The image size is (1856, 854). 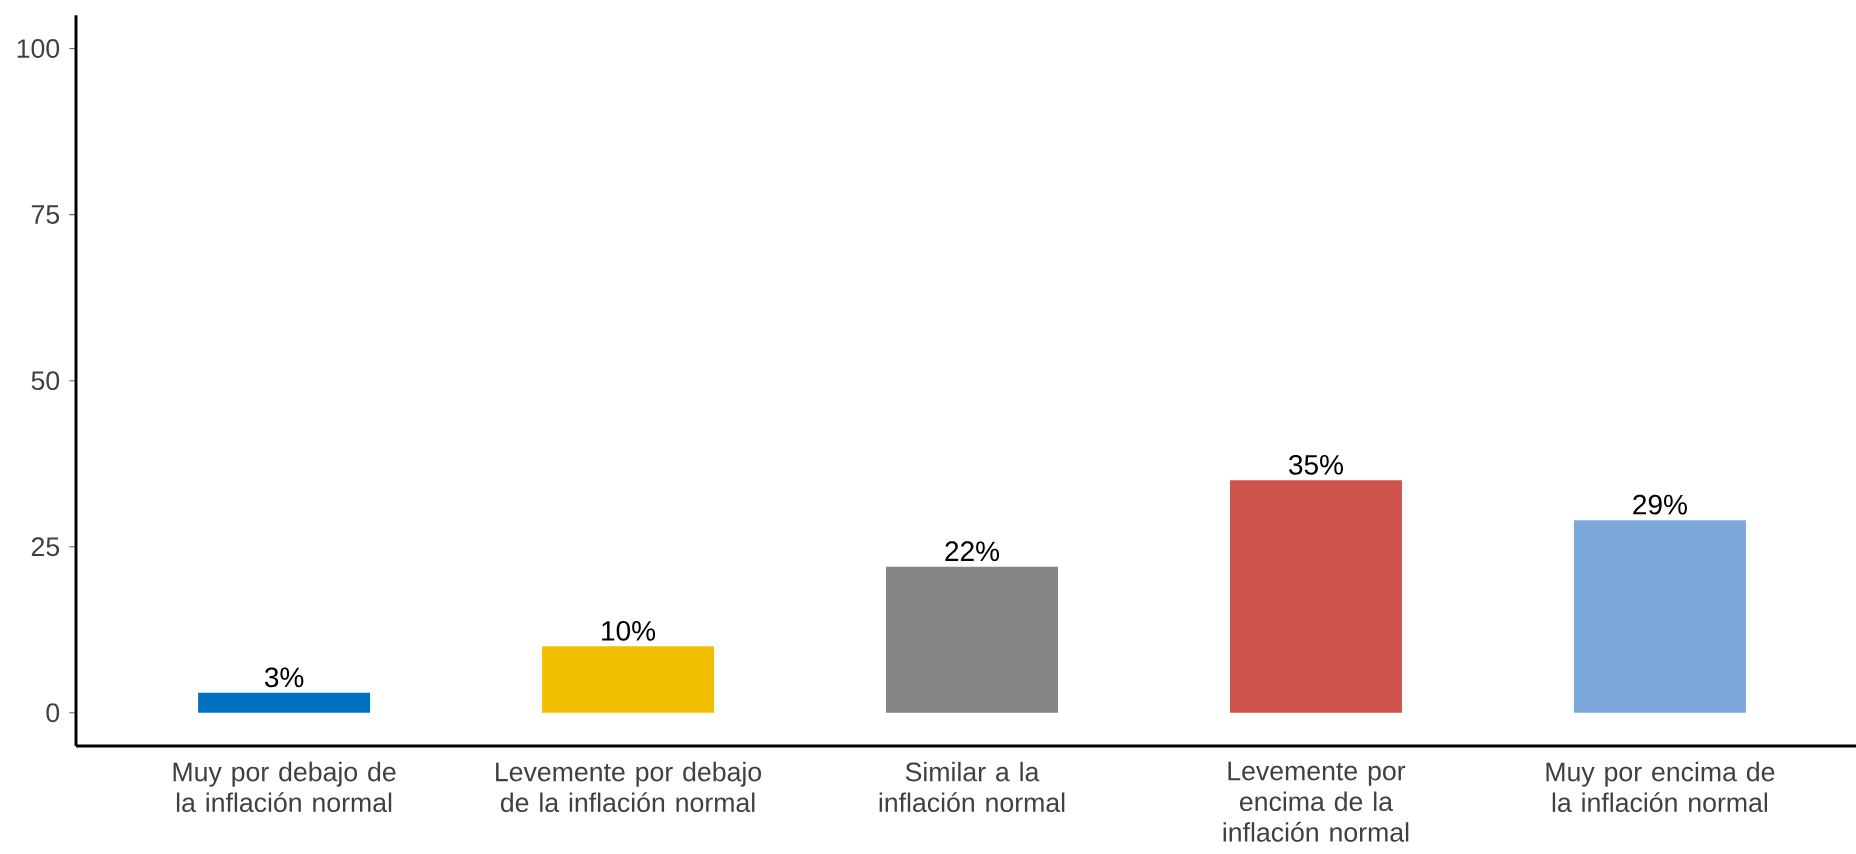 I want to click on x-tick-label: Levemente por encima de la inflación normal, so click(x=1316, y=801).